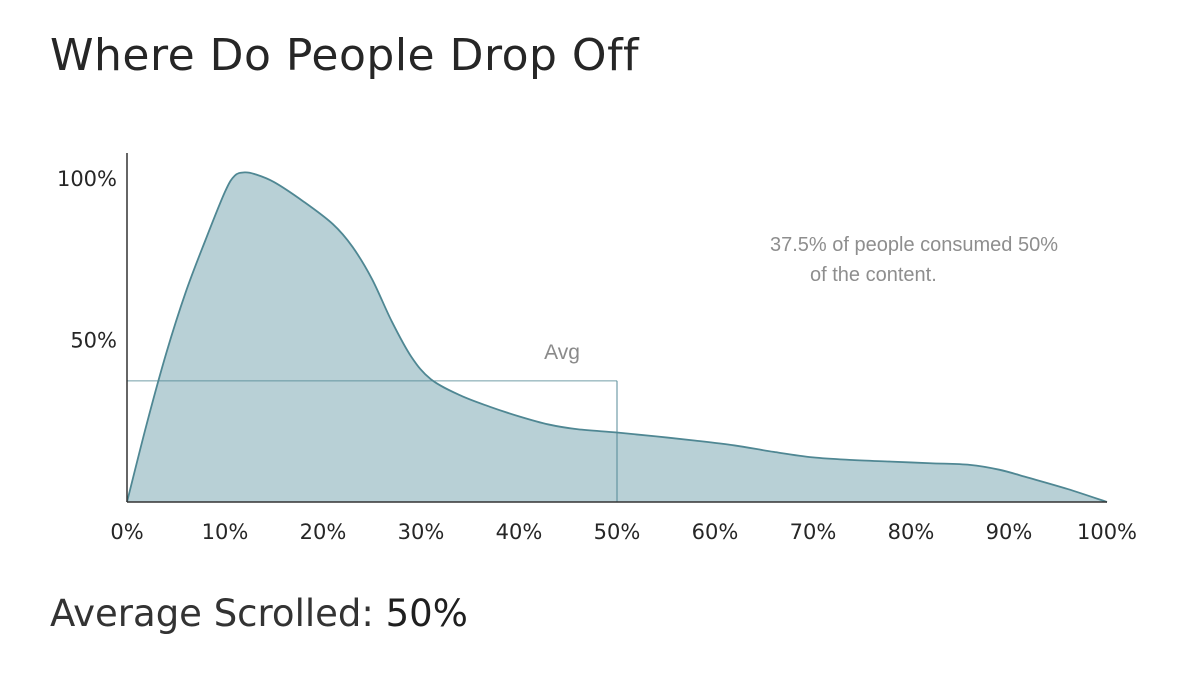 Image resolution: width=1202 pixels, height=676 pixels. Describe the element at coordinates (126, 532) in the screenshot. I see `x-tick-label: 0%` at that location.